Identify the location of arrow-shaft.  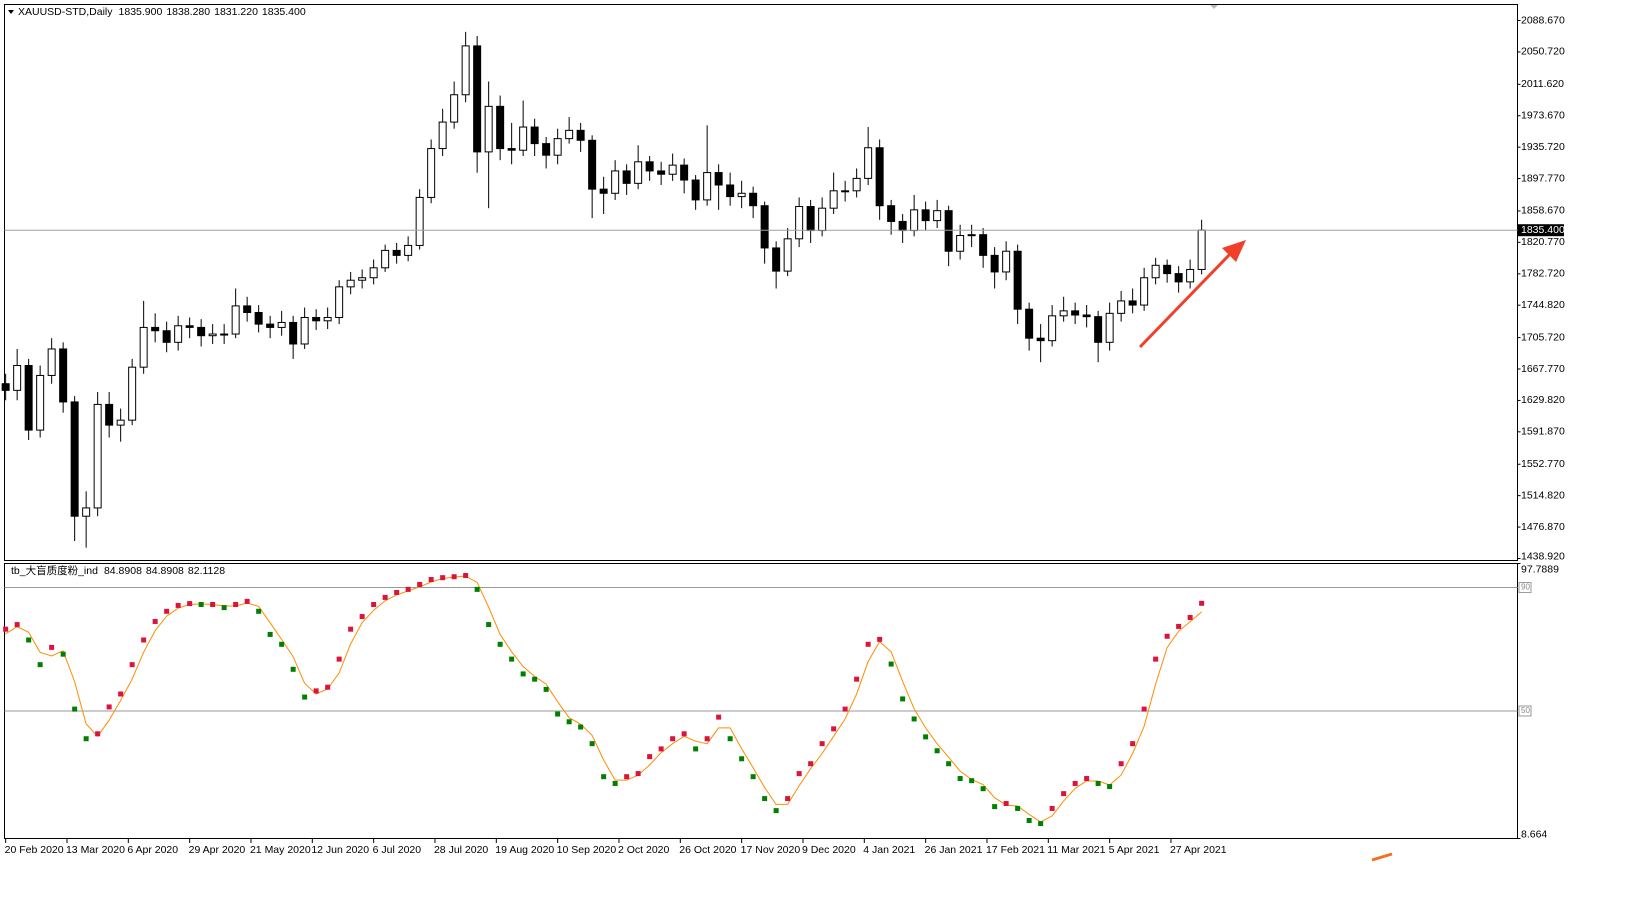
(1186, 299).